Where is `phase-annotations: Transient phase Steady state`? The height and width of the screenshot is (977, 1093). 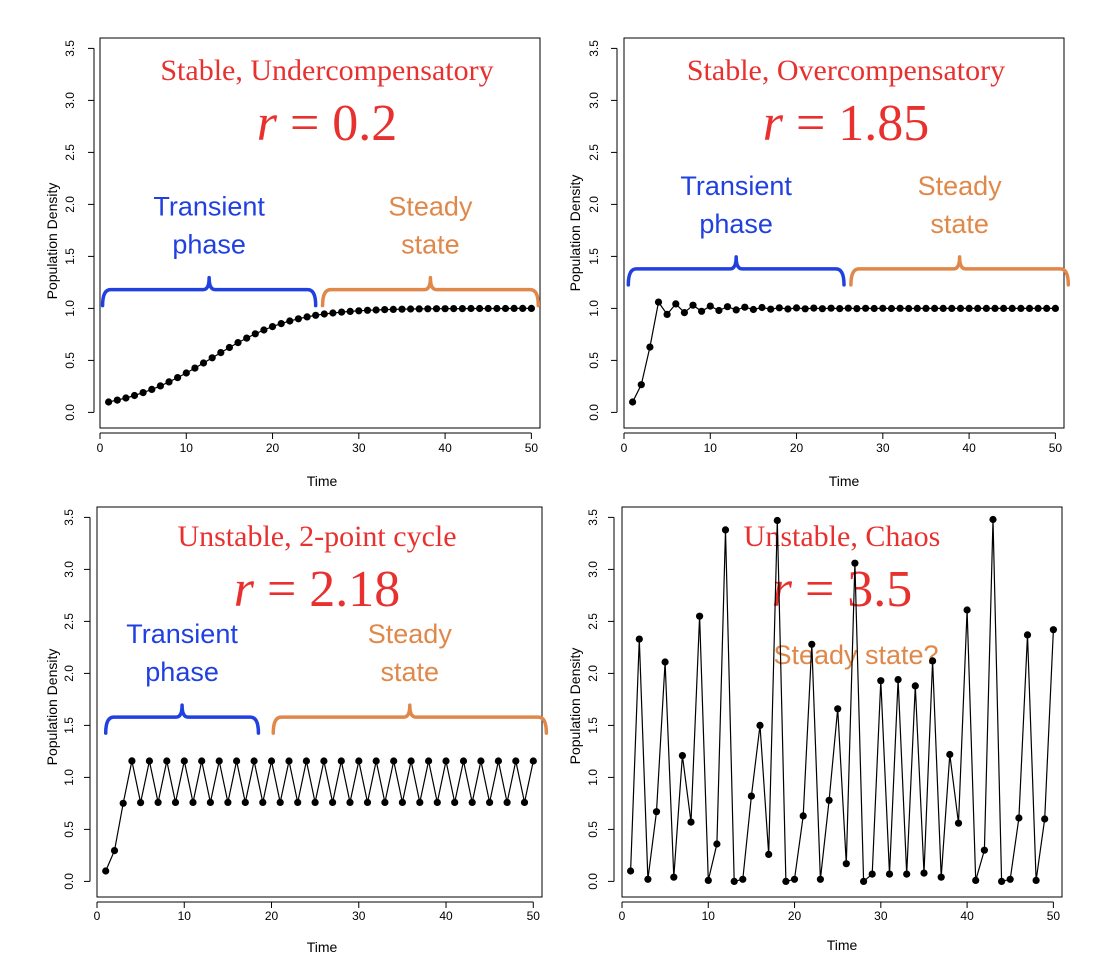 phase-annotations: Transient phase Steady state is located at coordinates (848, 229).